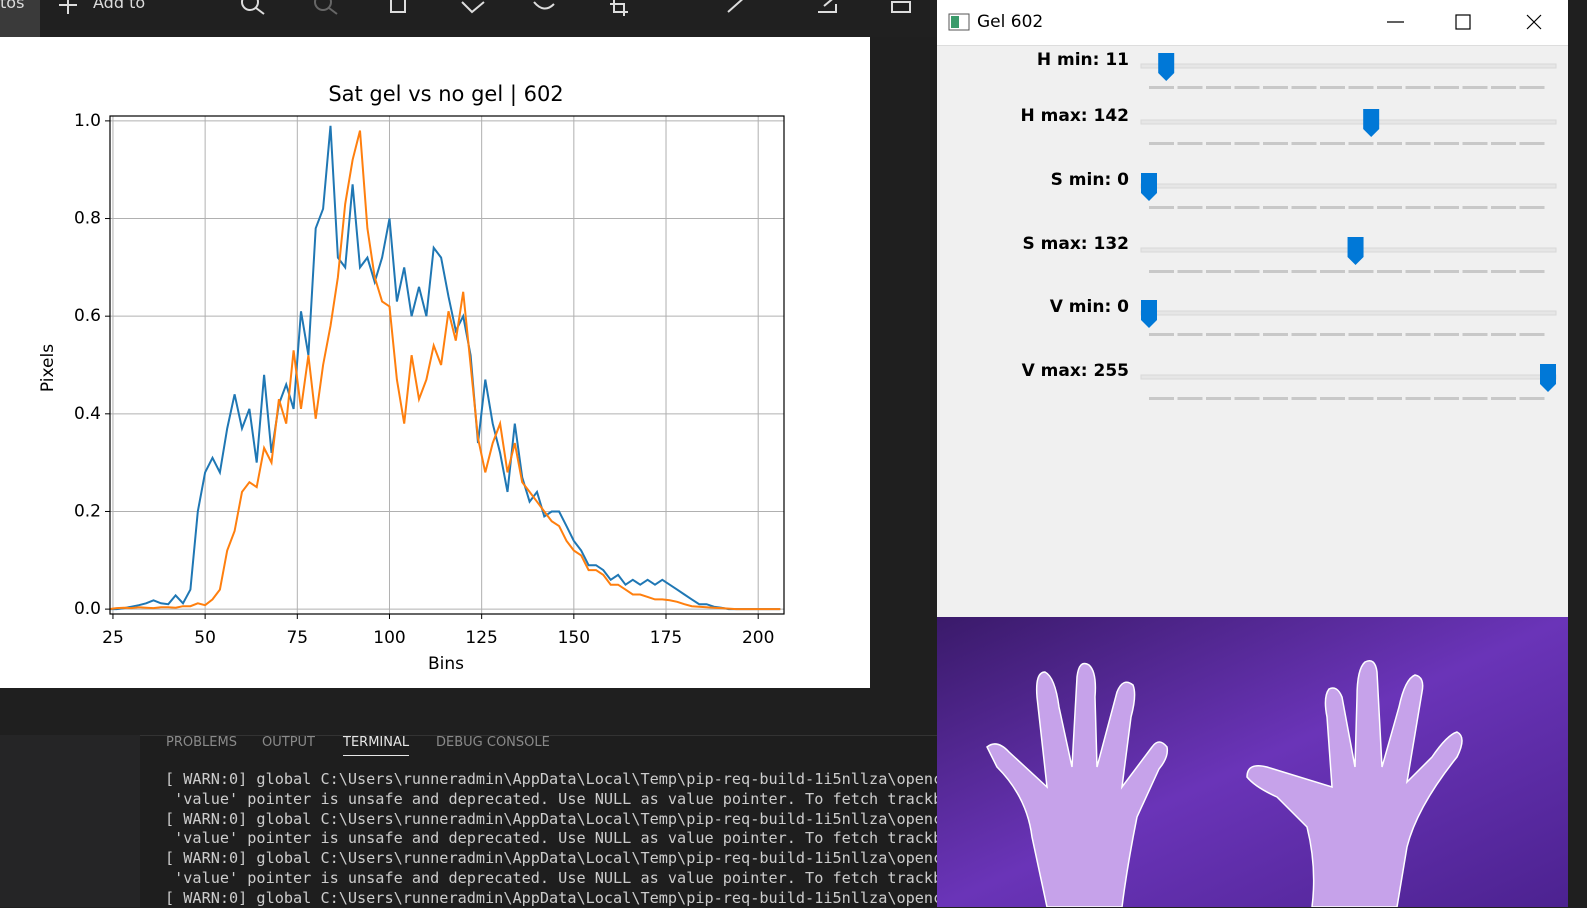 The width and height of the screenshot is (1587, 908). What do you see at coordinates (389, 638) in the screenshot?
I see `x-tick-label: 100` at bounding box center [389, 638].